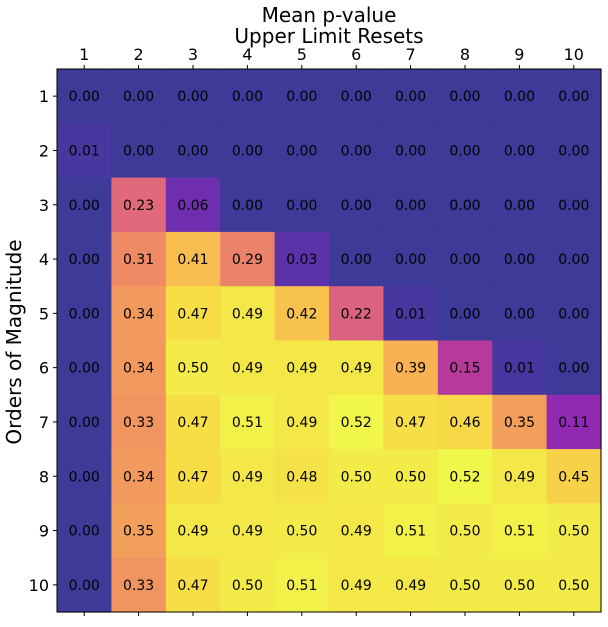  Describe the element at coordinates (44, 313) in the screenshot. I see `y-tick-label: 5` at that location.